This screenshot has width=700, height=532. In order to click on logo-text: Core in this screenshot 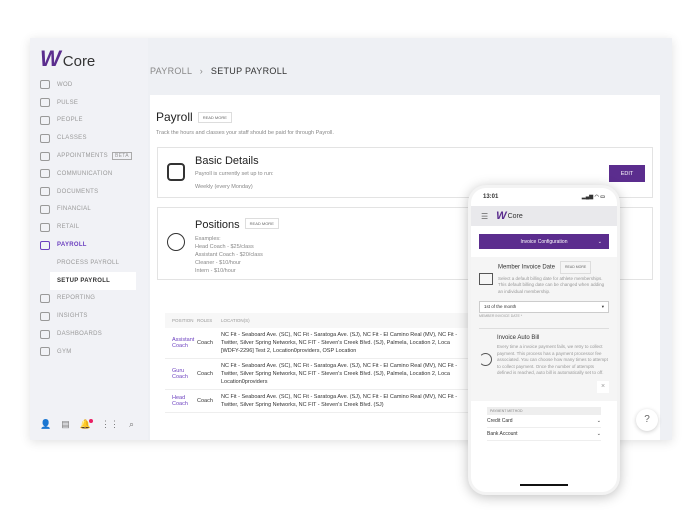, I will do `click(79, 61)`.